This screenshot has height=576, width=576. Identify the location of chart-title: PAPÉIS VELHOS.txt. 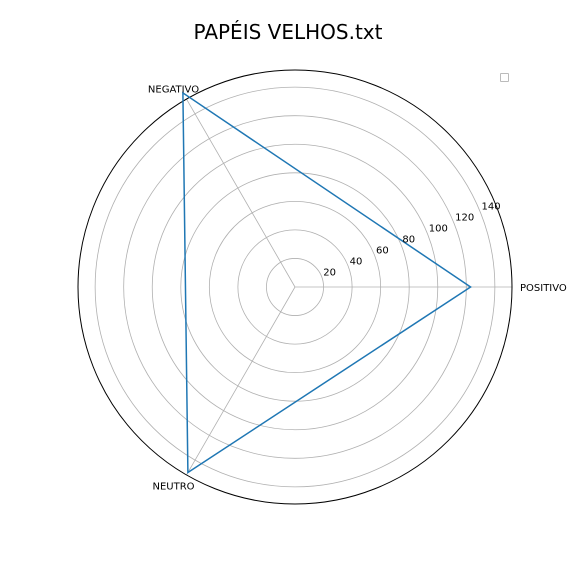
(288, 32).